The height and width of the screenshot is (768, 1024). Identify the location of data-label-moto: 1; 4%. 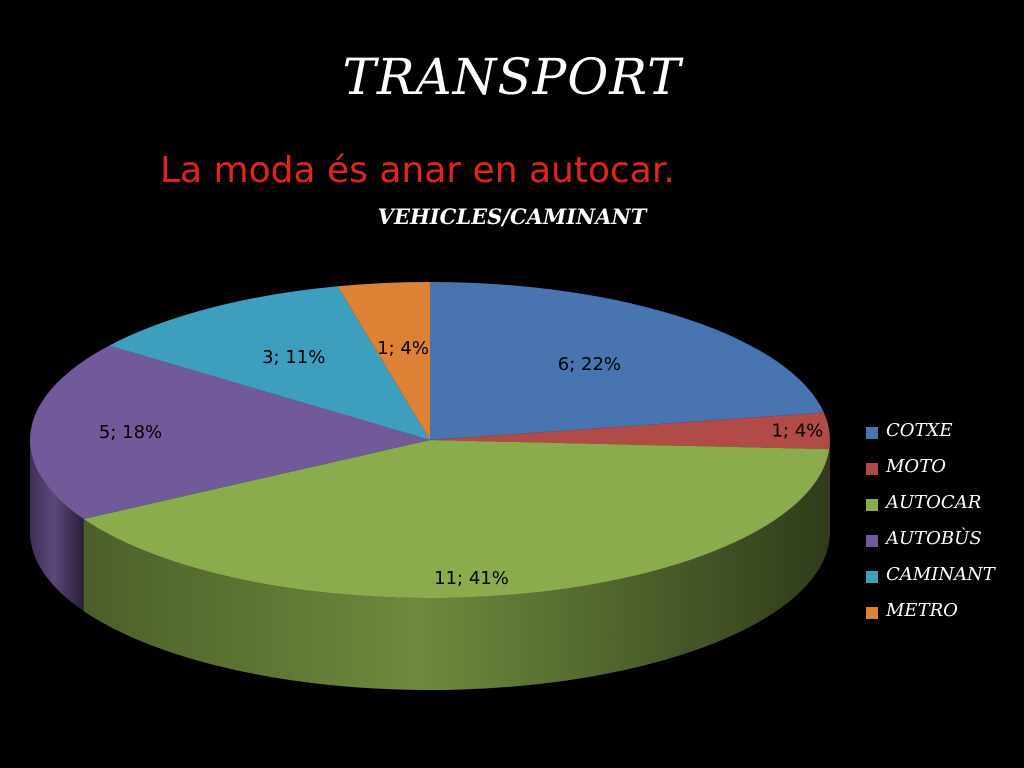
(797, 431).